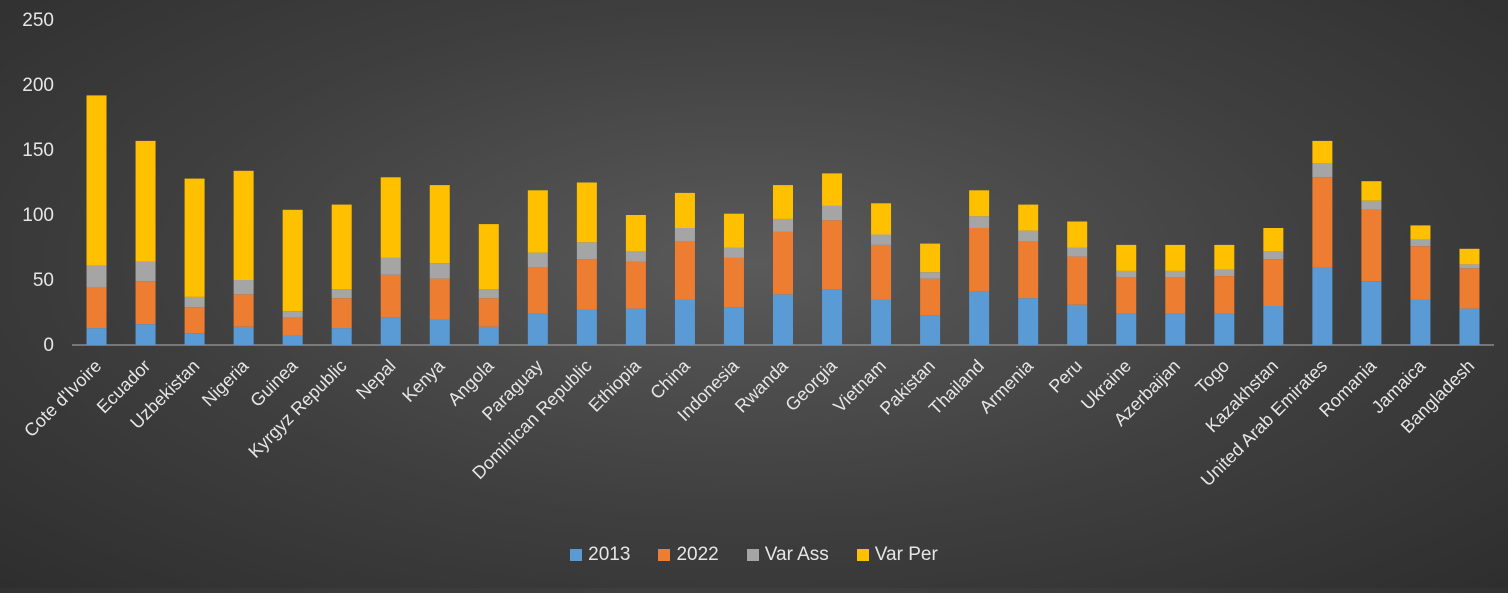  Describe the element at coordinates (881, 219) in the screenshot. I see `bar-segment: Vietnam — Var Per: 24` at that location.